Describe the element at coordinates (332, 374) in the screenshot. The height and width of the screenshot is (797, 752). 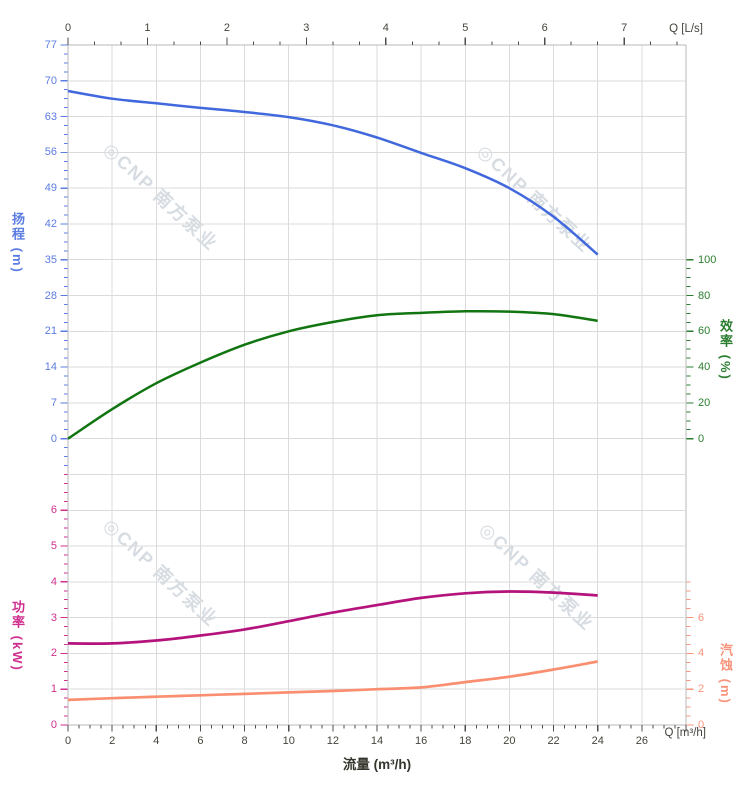
I see `curve-efficiency` at that location.